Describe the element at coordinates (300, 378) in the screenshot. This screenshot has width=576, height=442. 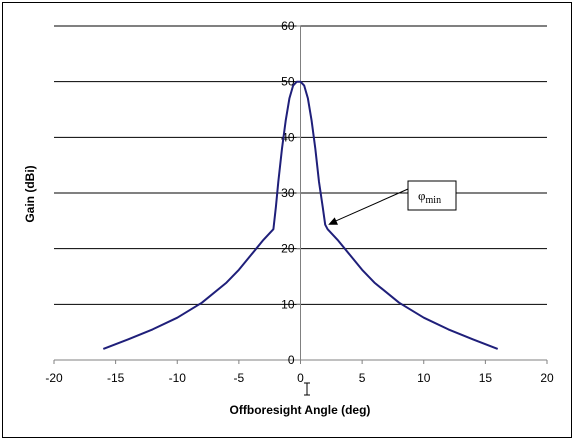
I see `x-tick-label: 0` at that location.